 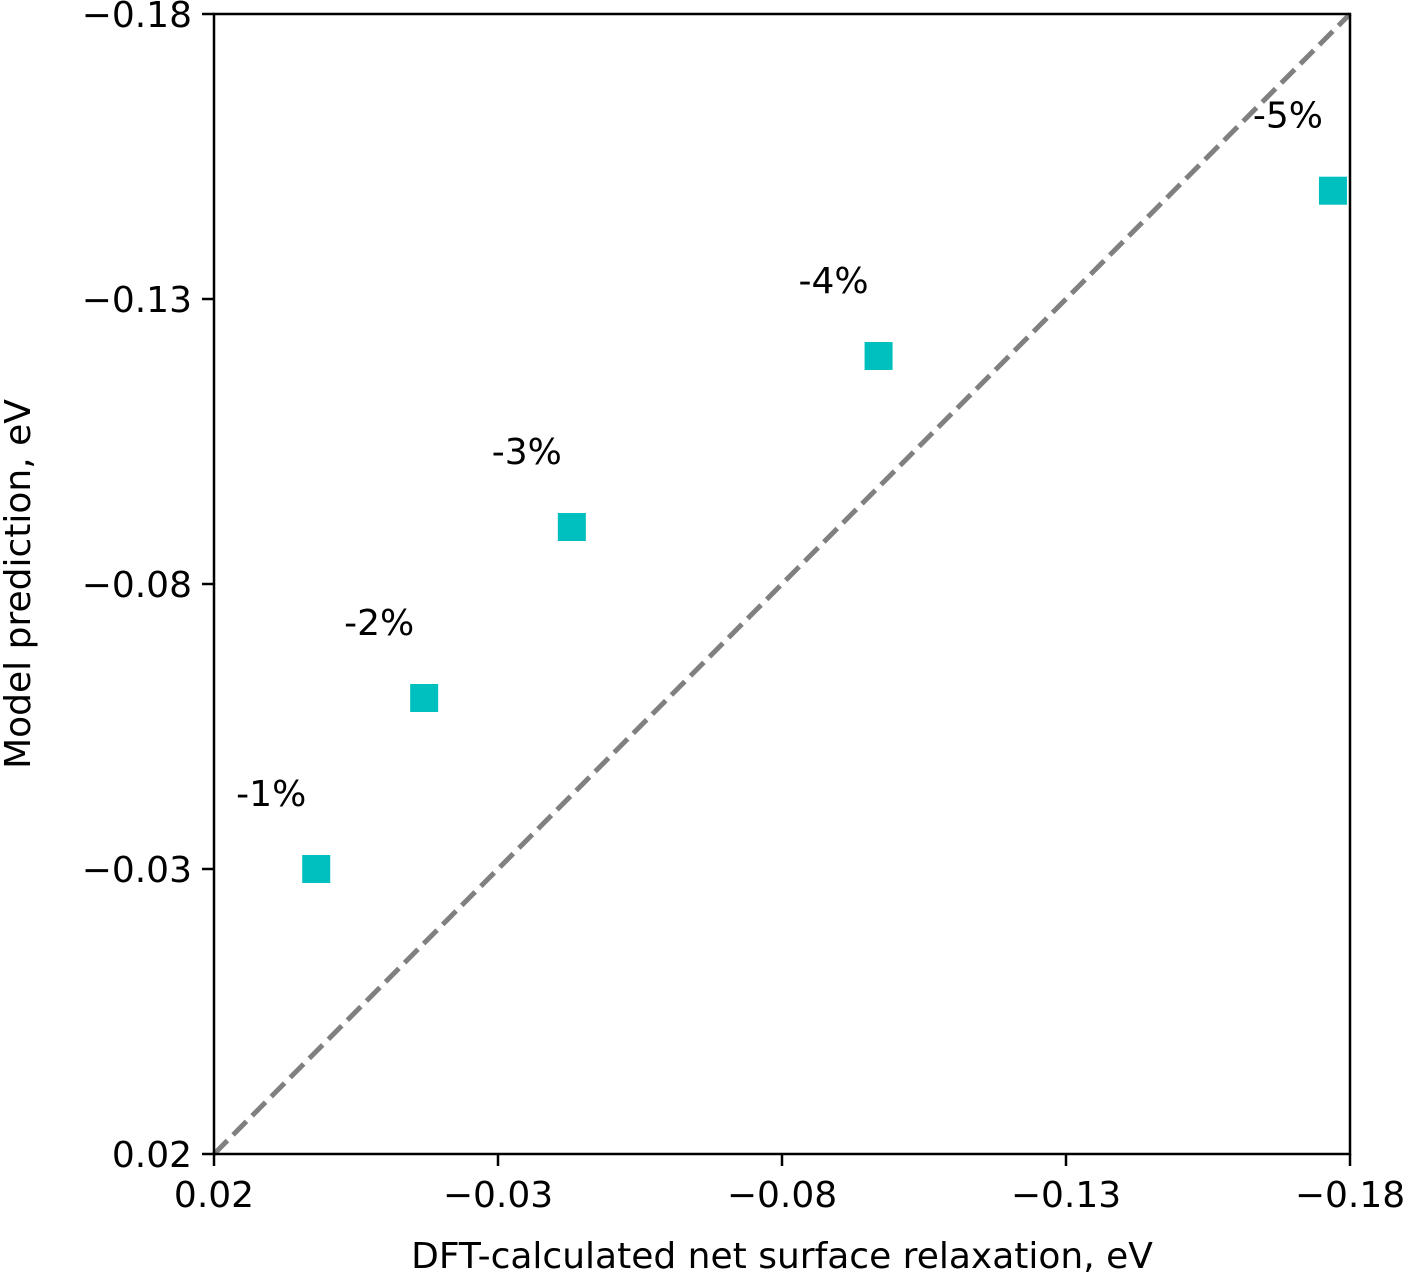 I want to click on x-tick-label: −0.03, so click(x=498, y=1195).